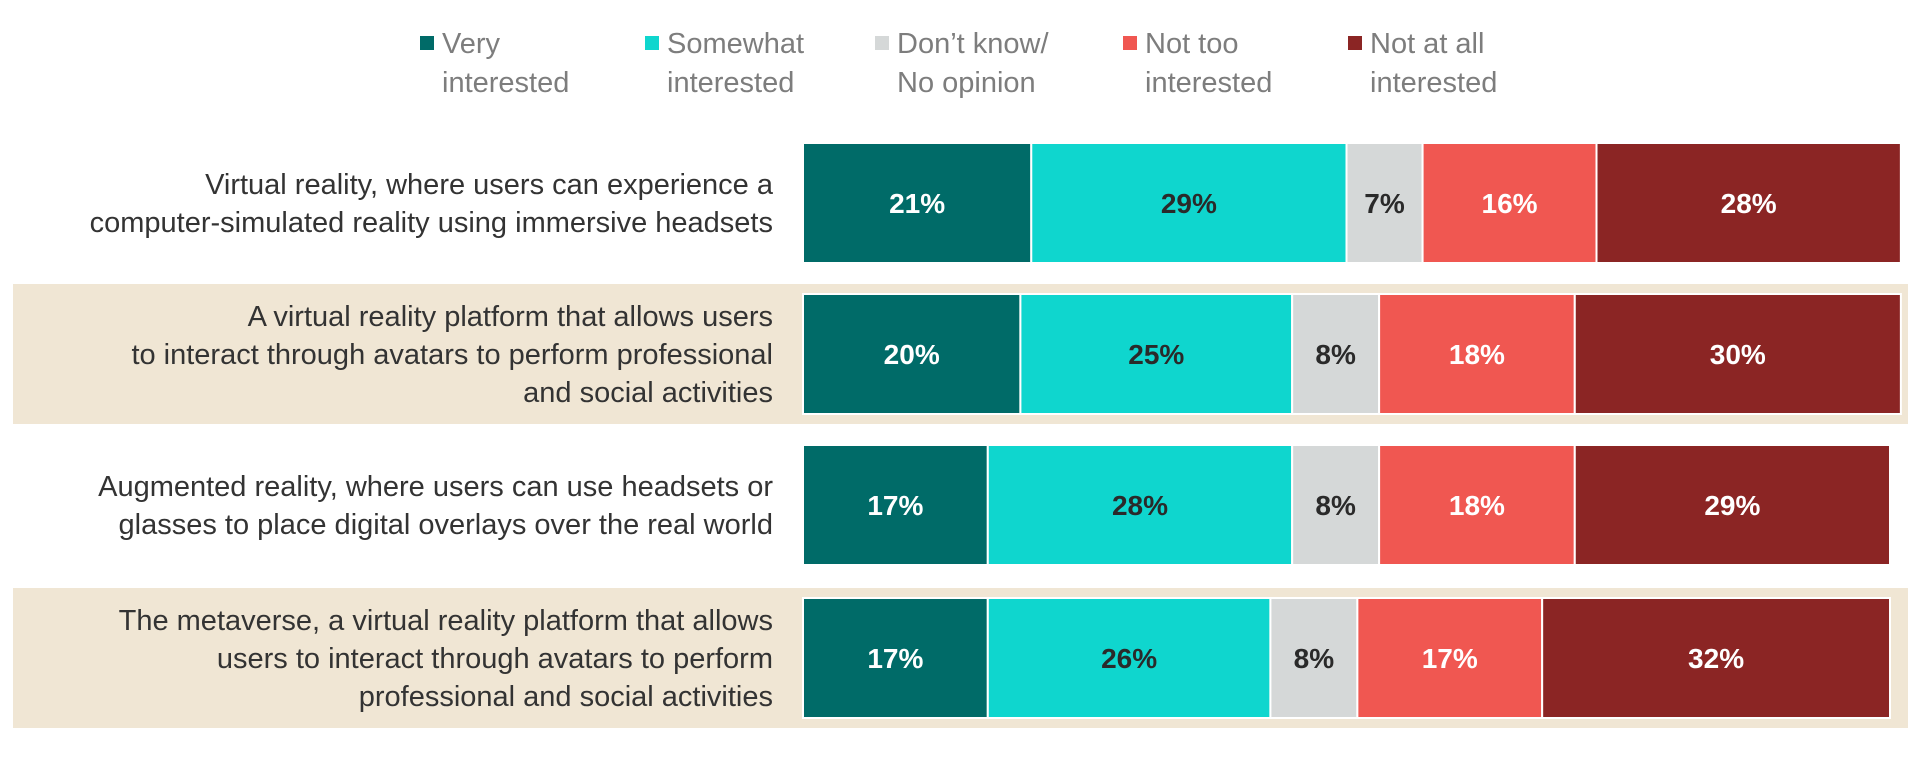  What do you see at coordinates (1208, 63) in the screenshot?
I see `legend-label: Not too interested` at bounding box center [1208, 63].